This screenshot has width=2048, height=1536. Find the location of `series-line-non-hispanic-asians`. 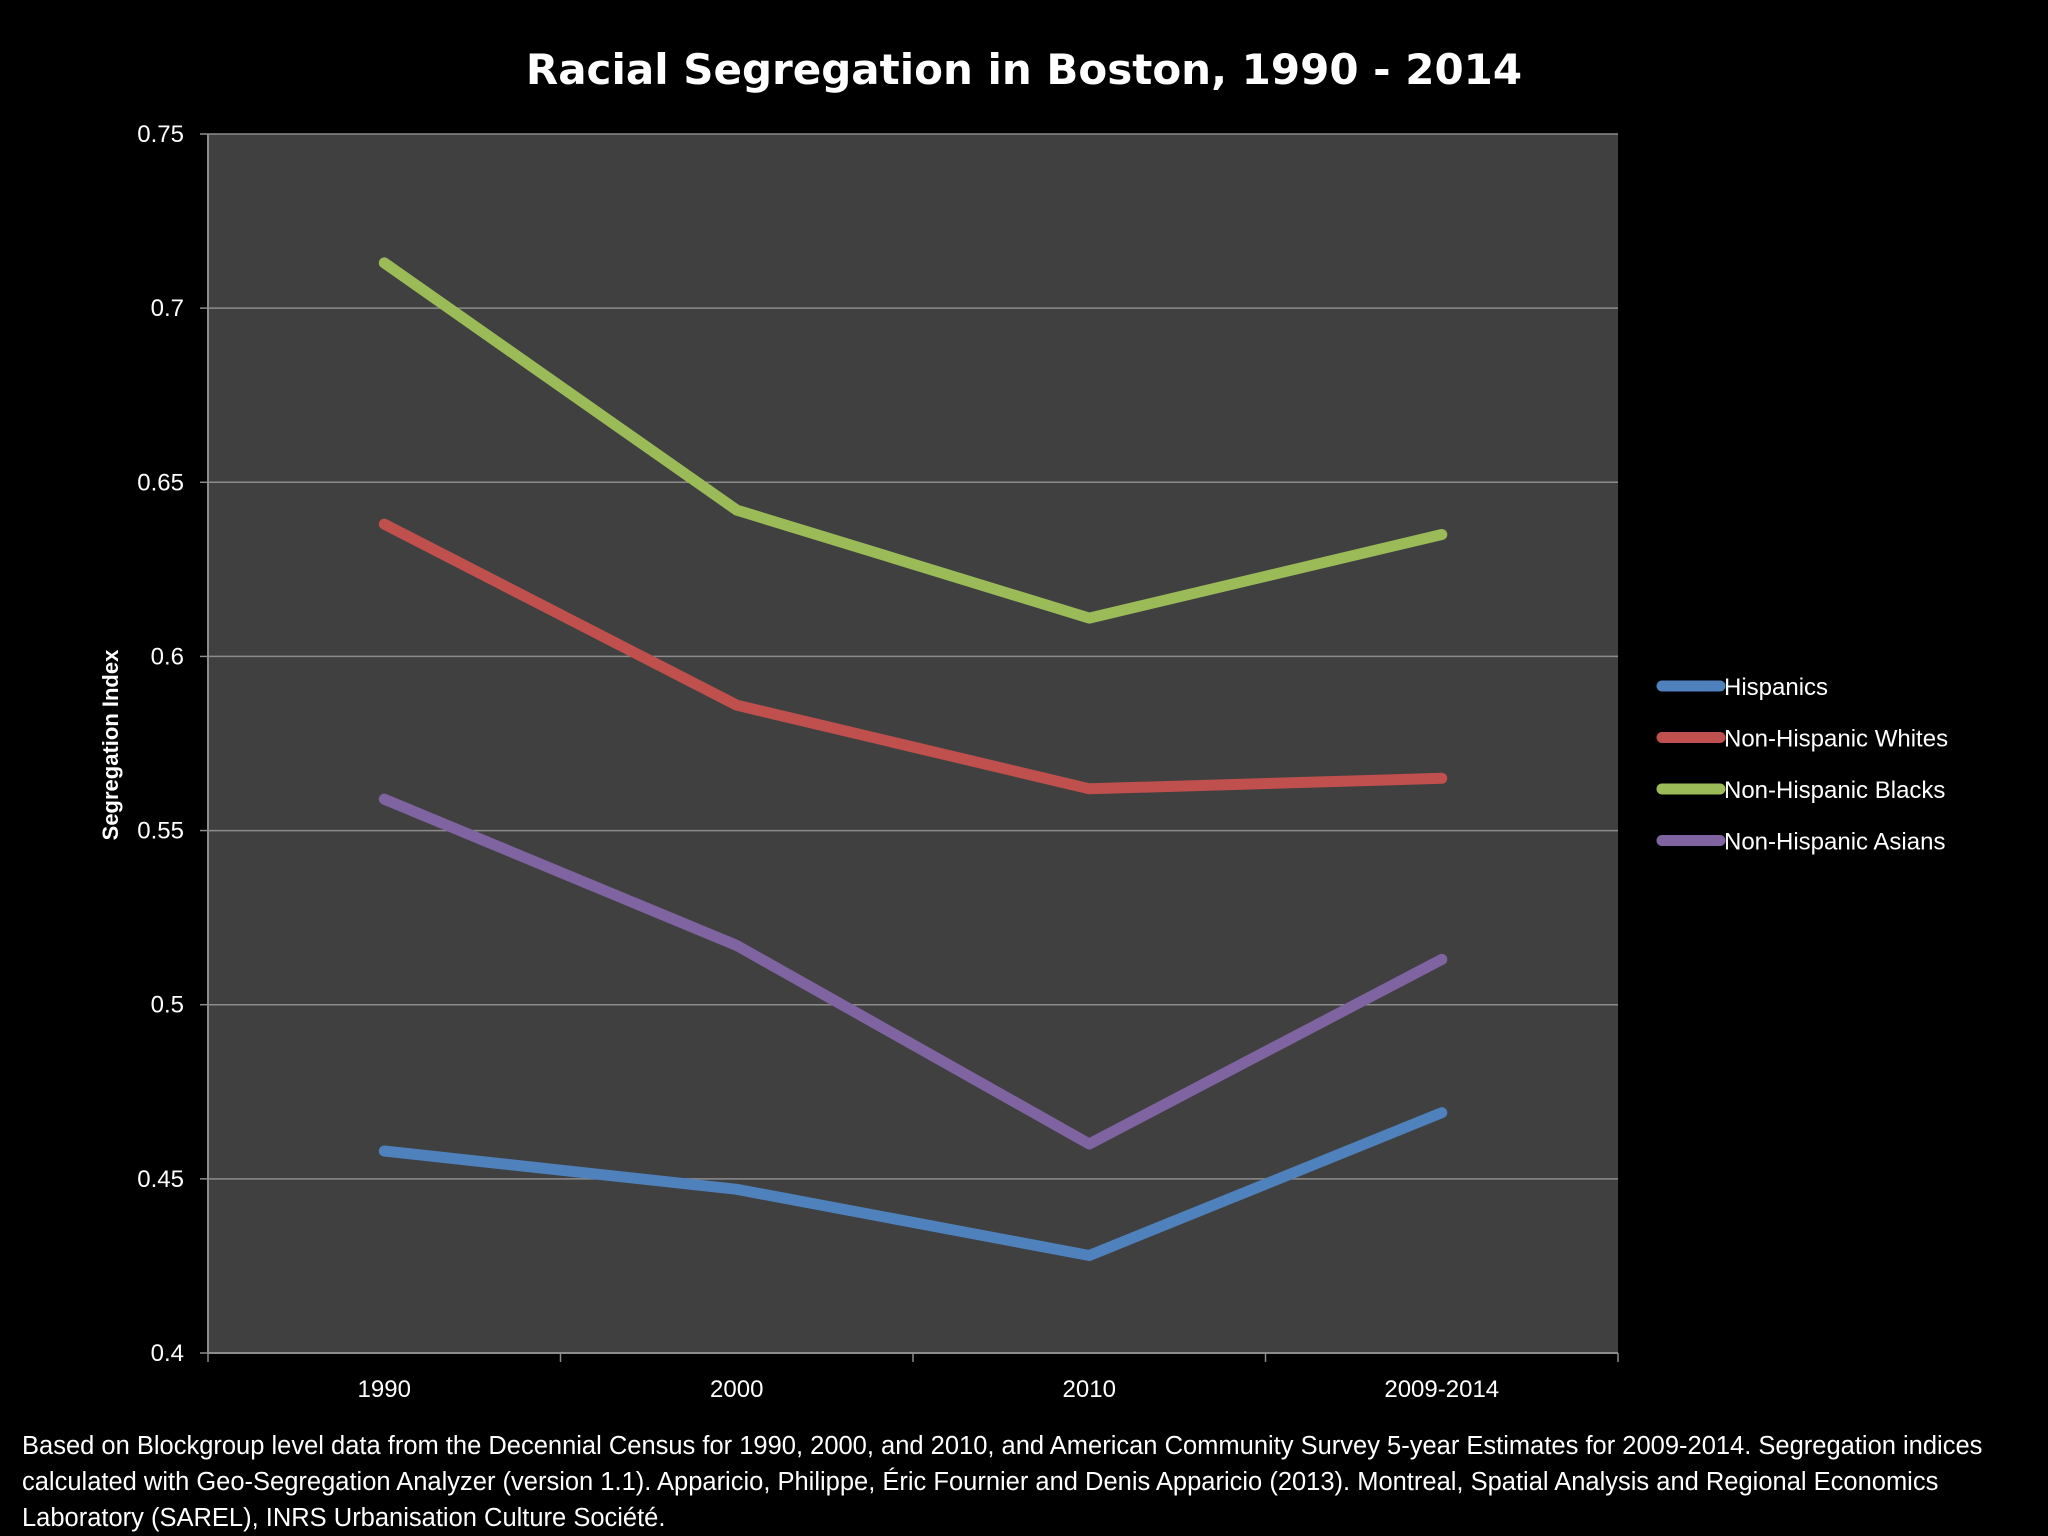

series-line-non-hispanic-asians is located at coordinates (913, 971).